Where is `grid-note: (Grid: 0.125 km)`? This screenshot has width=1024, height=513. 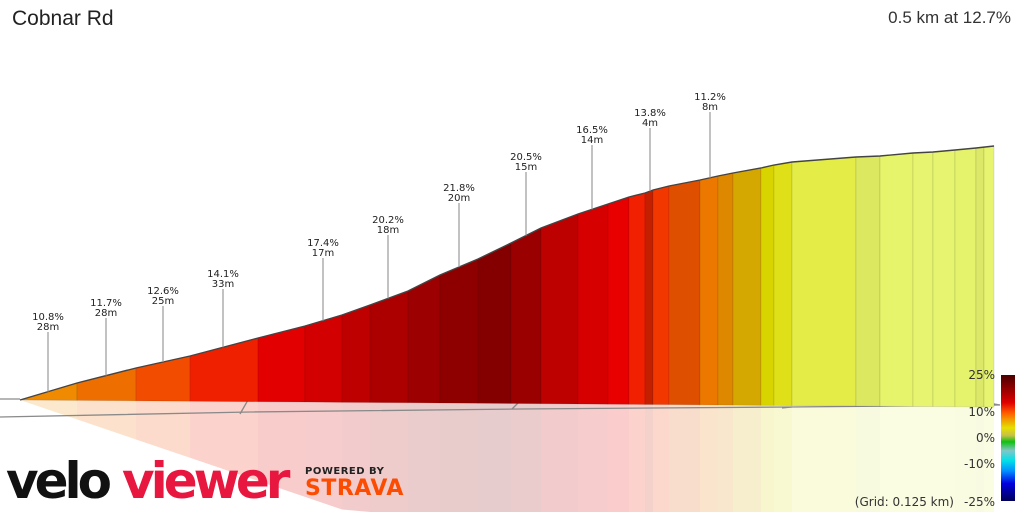 grid-note: (Grid: 0.125 km) is located at coordinates (904, 502).